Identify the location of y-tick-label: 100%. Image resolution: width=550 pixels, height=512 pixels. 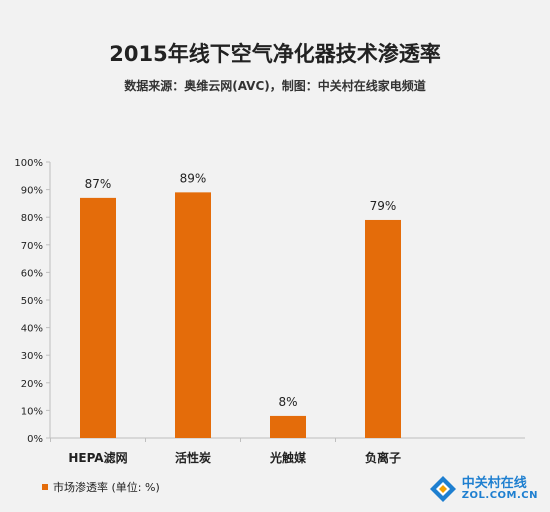
(28, 163).